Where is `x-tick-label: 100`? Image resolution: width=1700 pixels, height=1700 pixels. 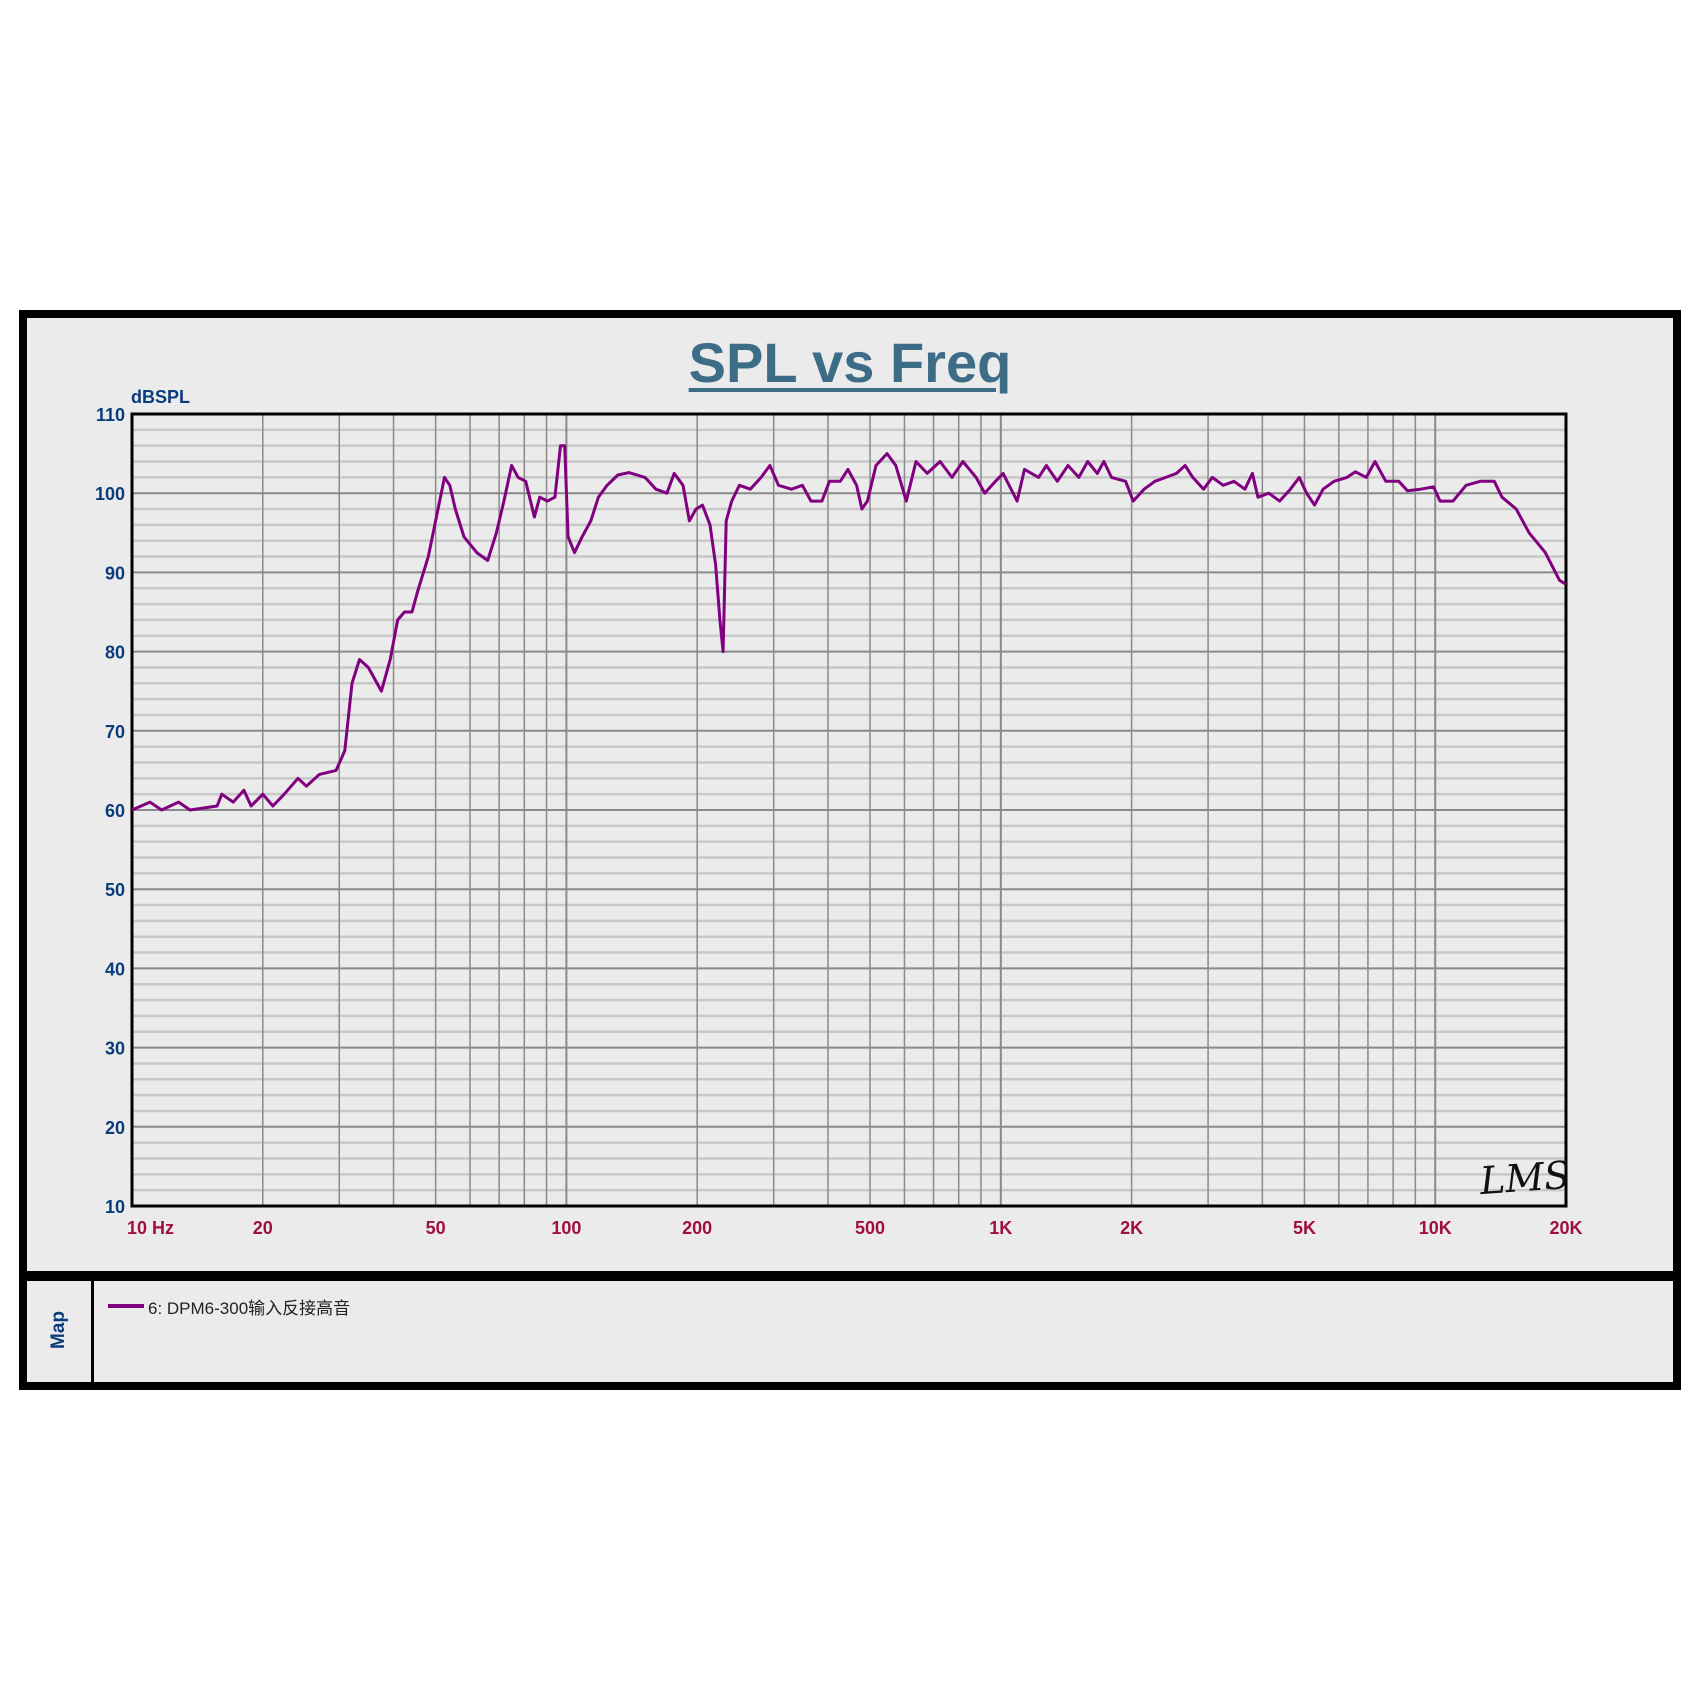 x-tick-label: 100 is located at coordinates (566, 1228).